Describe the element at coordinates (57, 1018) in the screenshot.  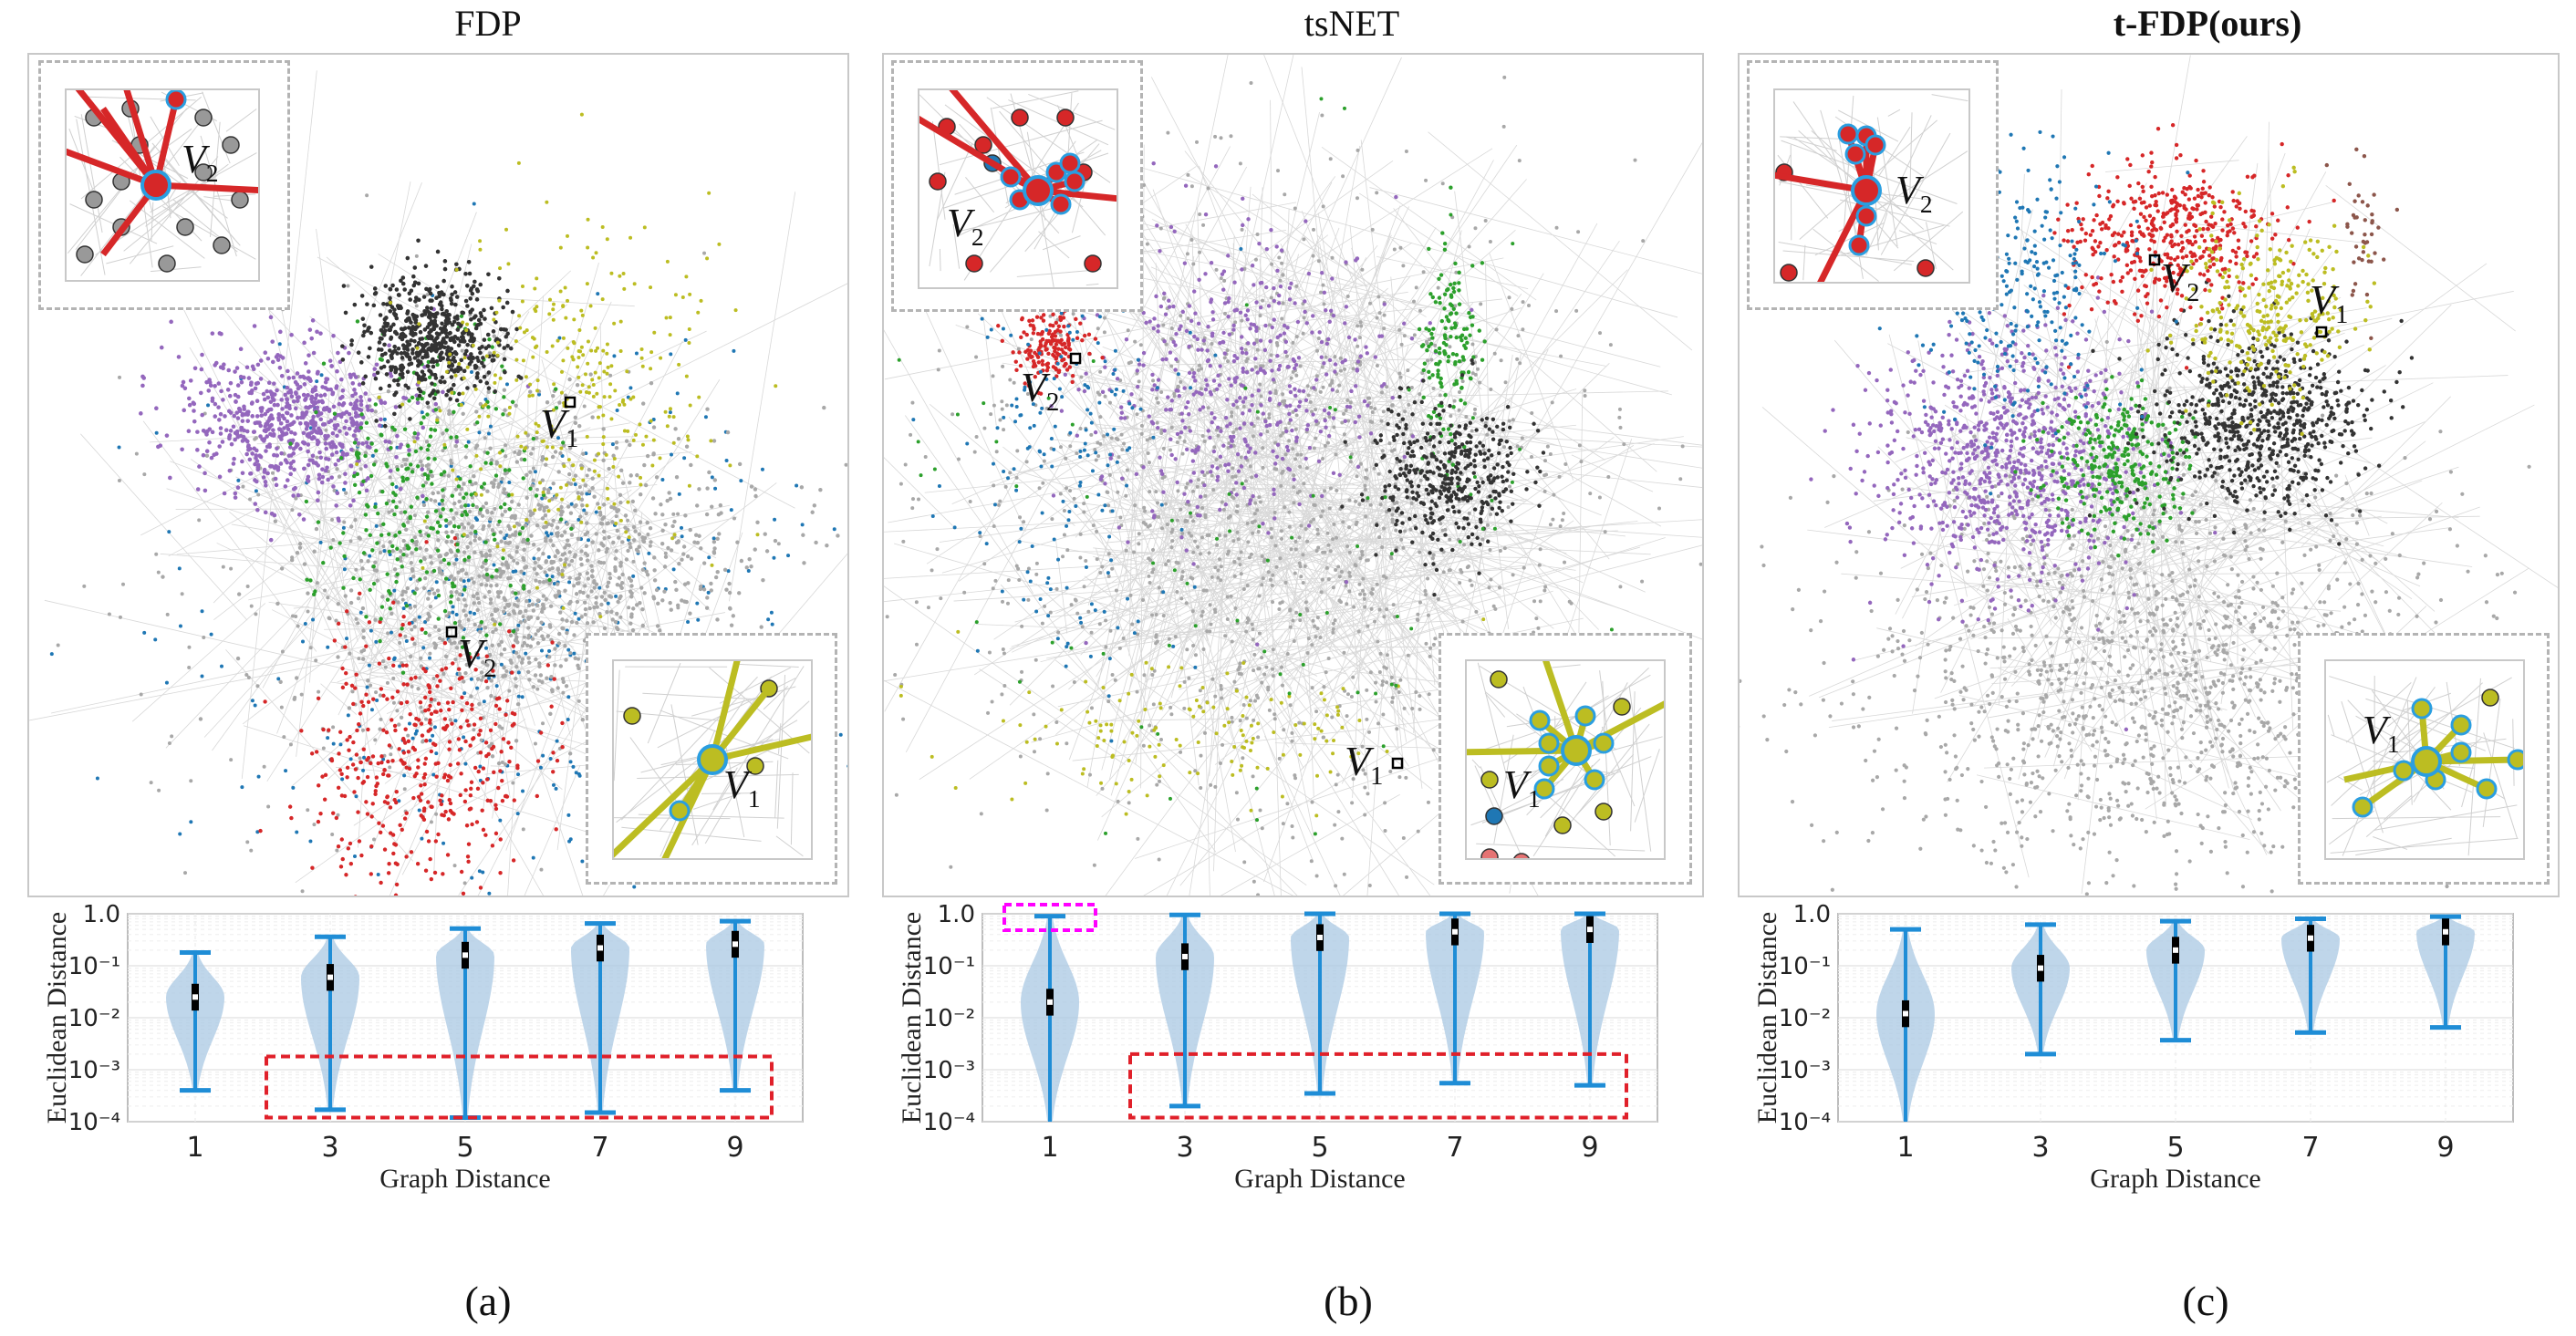
I see `y-axis-label: Euclidean Distance` at that location.